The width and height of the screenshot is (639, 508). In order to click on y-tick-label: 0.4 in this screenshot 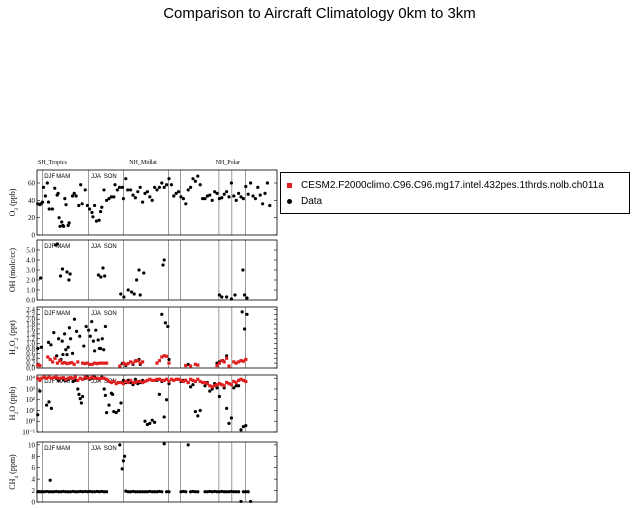, I will do `click(30, 359)`.